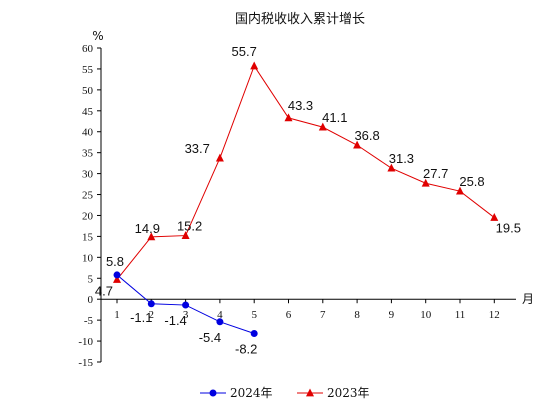  What do you see at coordinates (251, 393) in the screenshot?
I see `legend-label: 2024年` at bounding box center [251, 393].